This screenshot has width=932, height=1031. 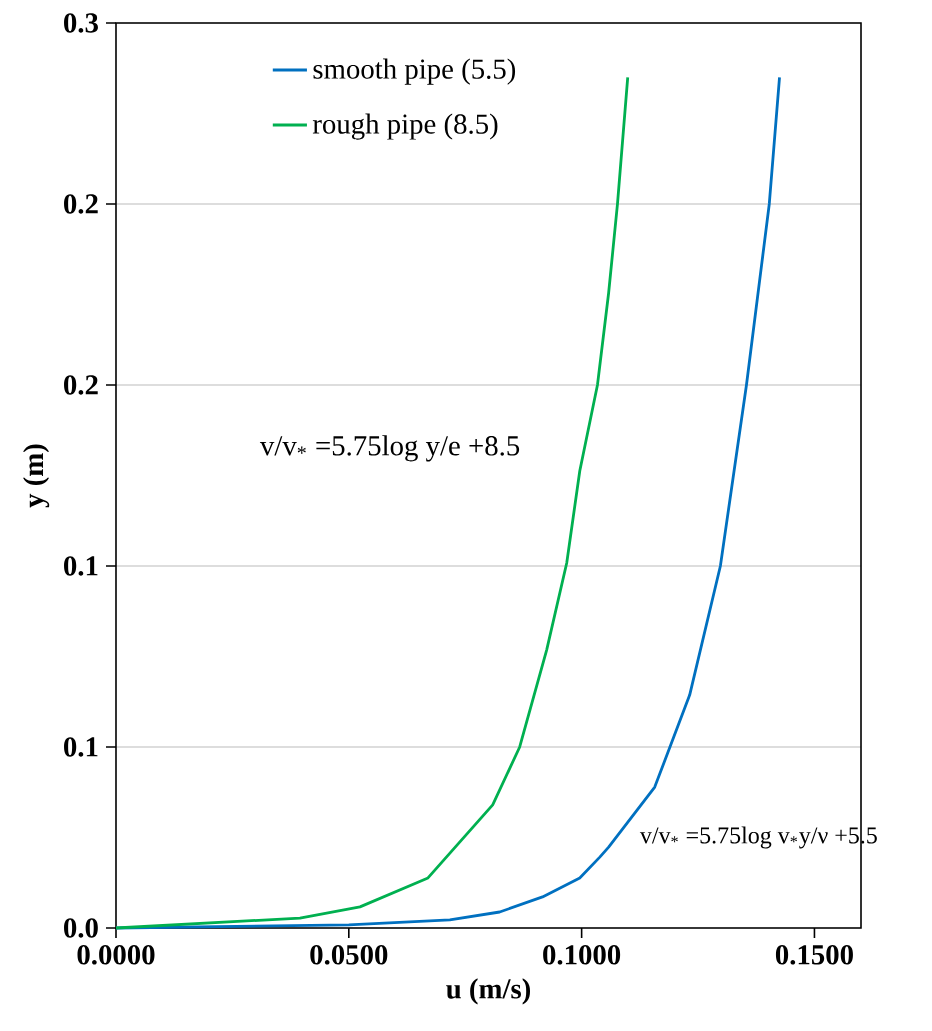 I want to click on x-axis-title: u (m/s), so click(x=488, y=991).